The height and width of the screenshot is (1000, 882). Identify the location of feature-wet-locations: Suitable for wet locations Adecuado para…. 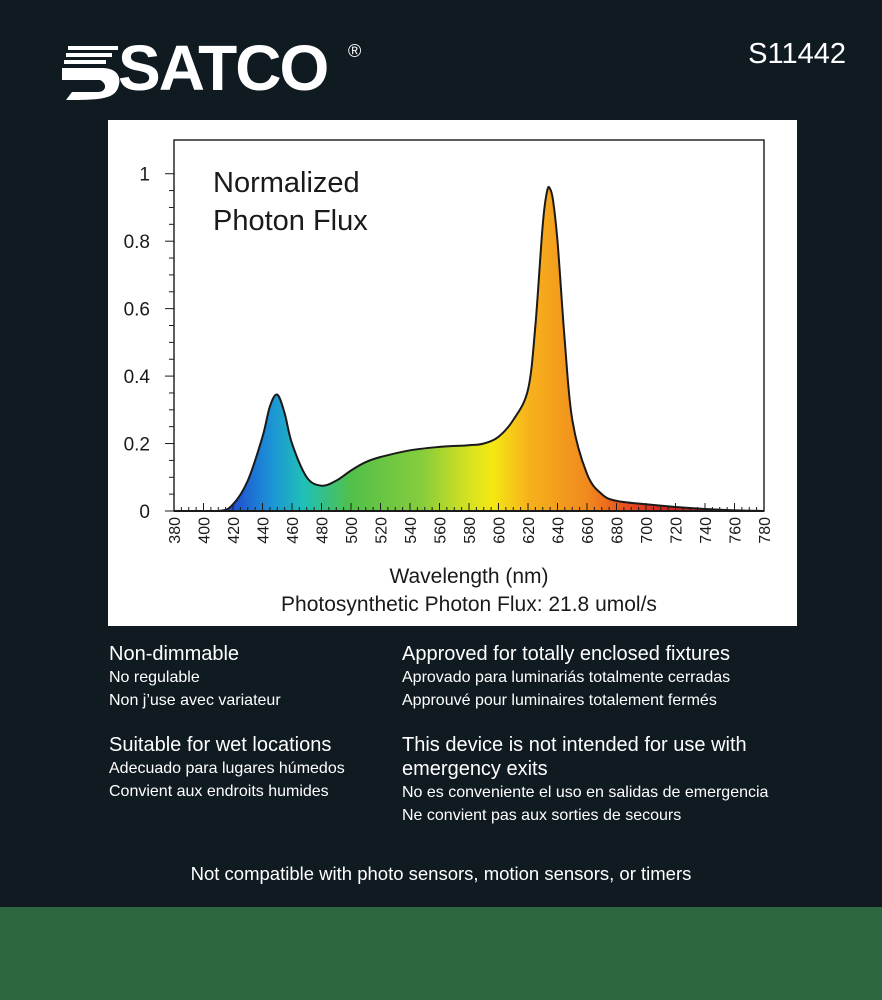
(227, 768).